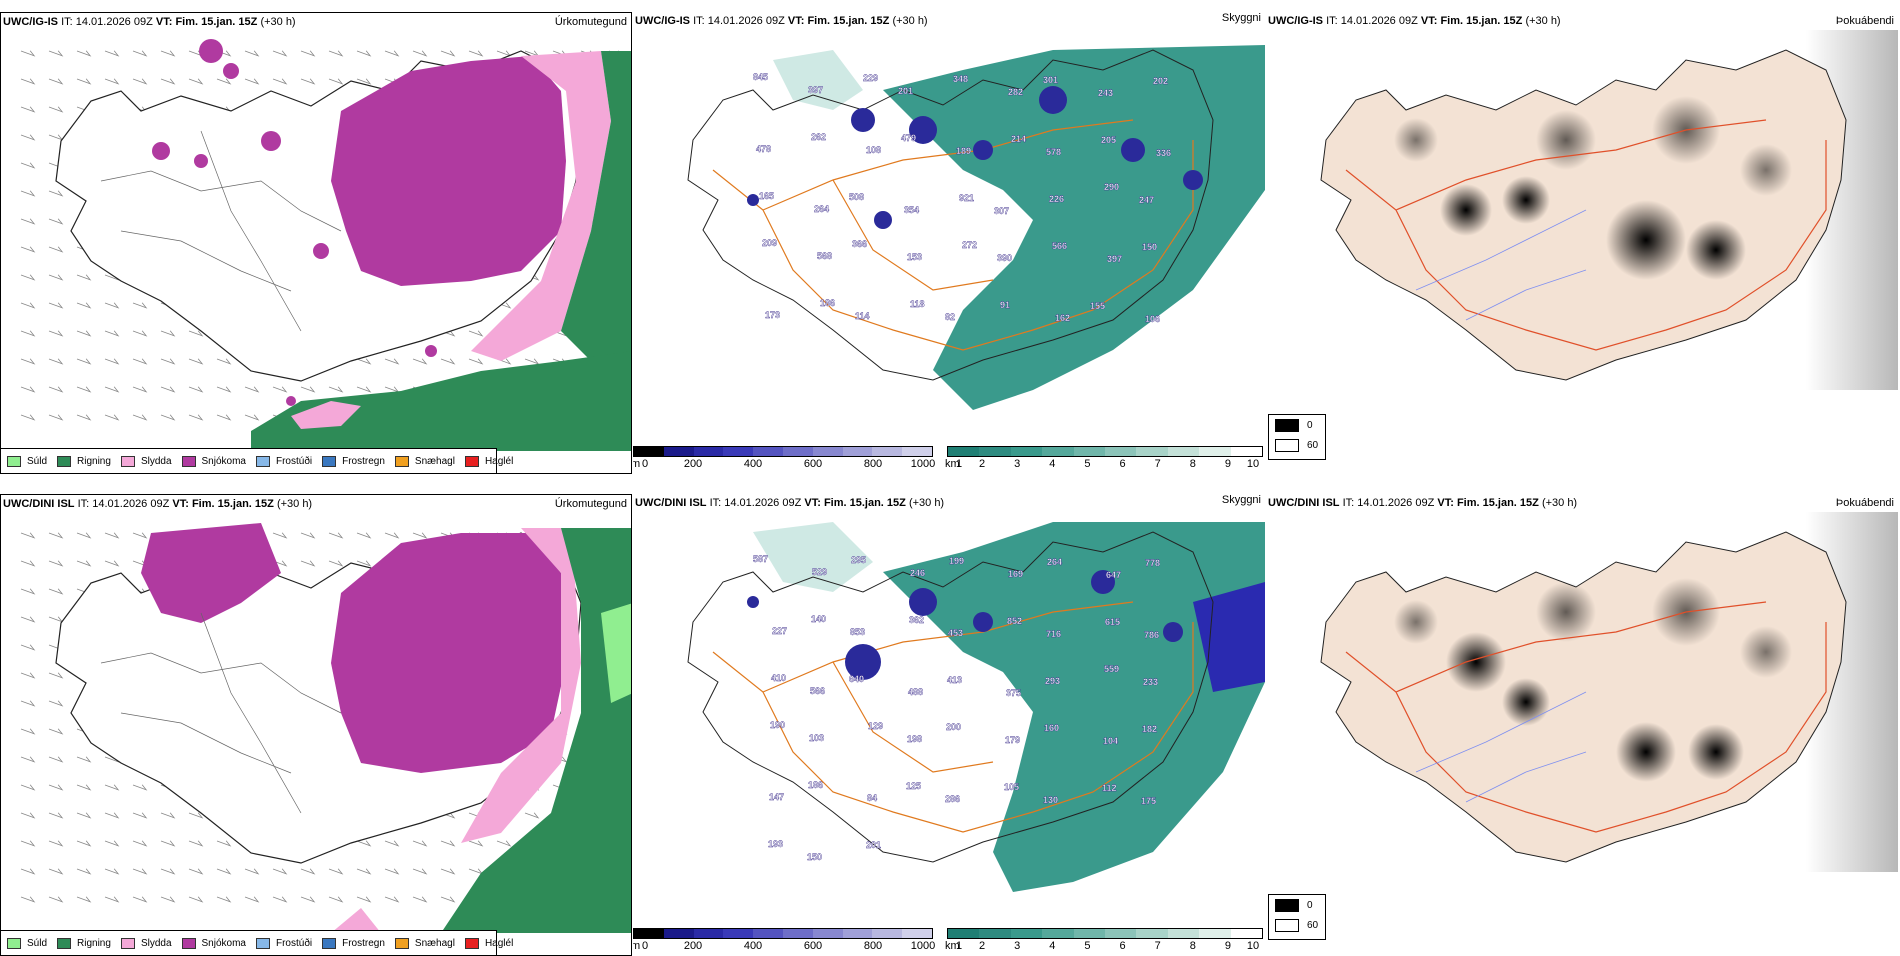 The image size is (1900, 956). What do you see at coordinates (1109, 788) in the screenshot?
I see `ceiling-label: 112` at bounding box center [1109, 788].